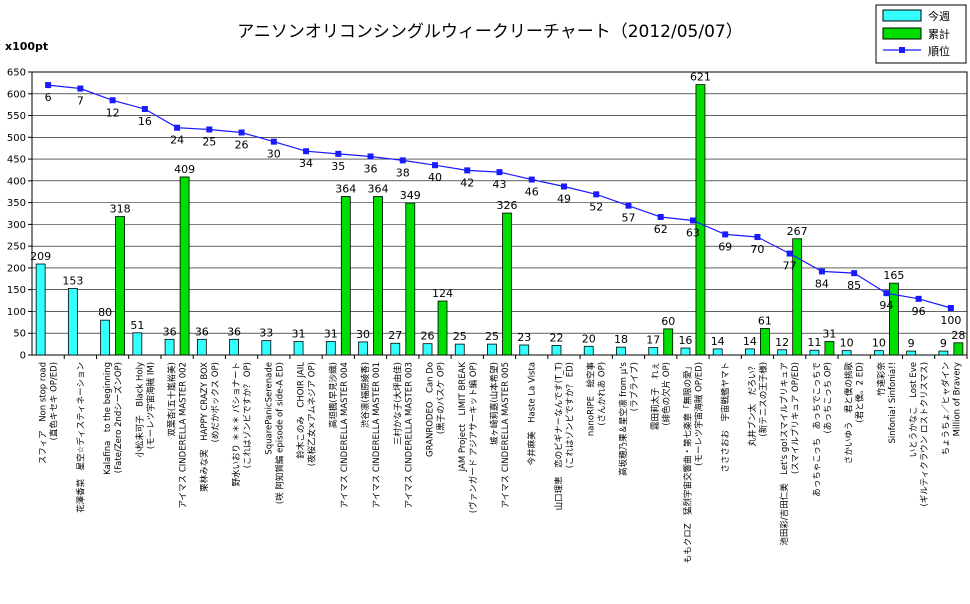 This screenshot has width=970, height=604. What do you see at coordinates (797, 231) in the screenshot?
I see `data-label-total: 267` at bounding box center [797, 231].